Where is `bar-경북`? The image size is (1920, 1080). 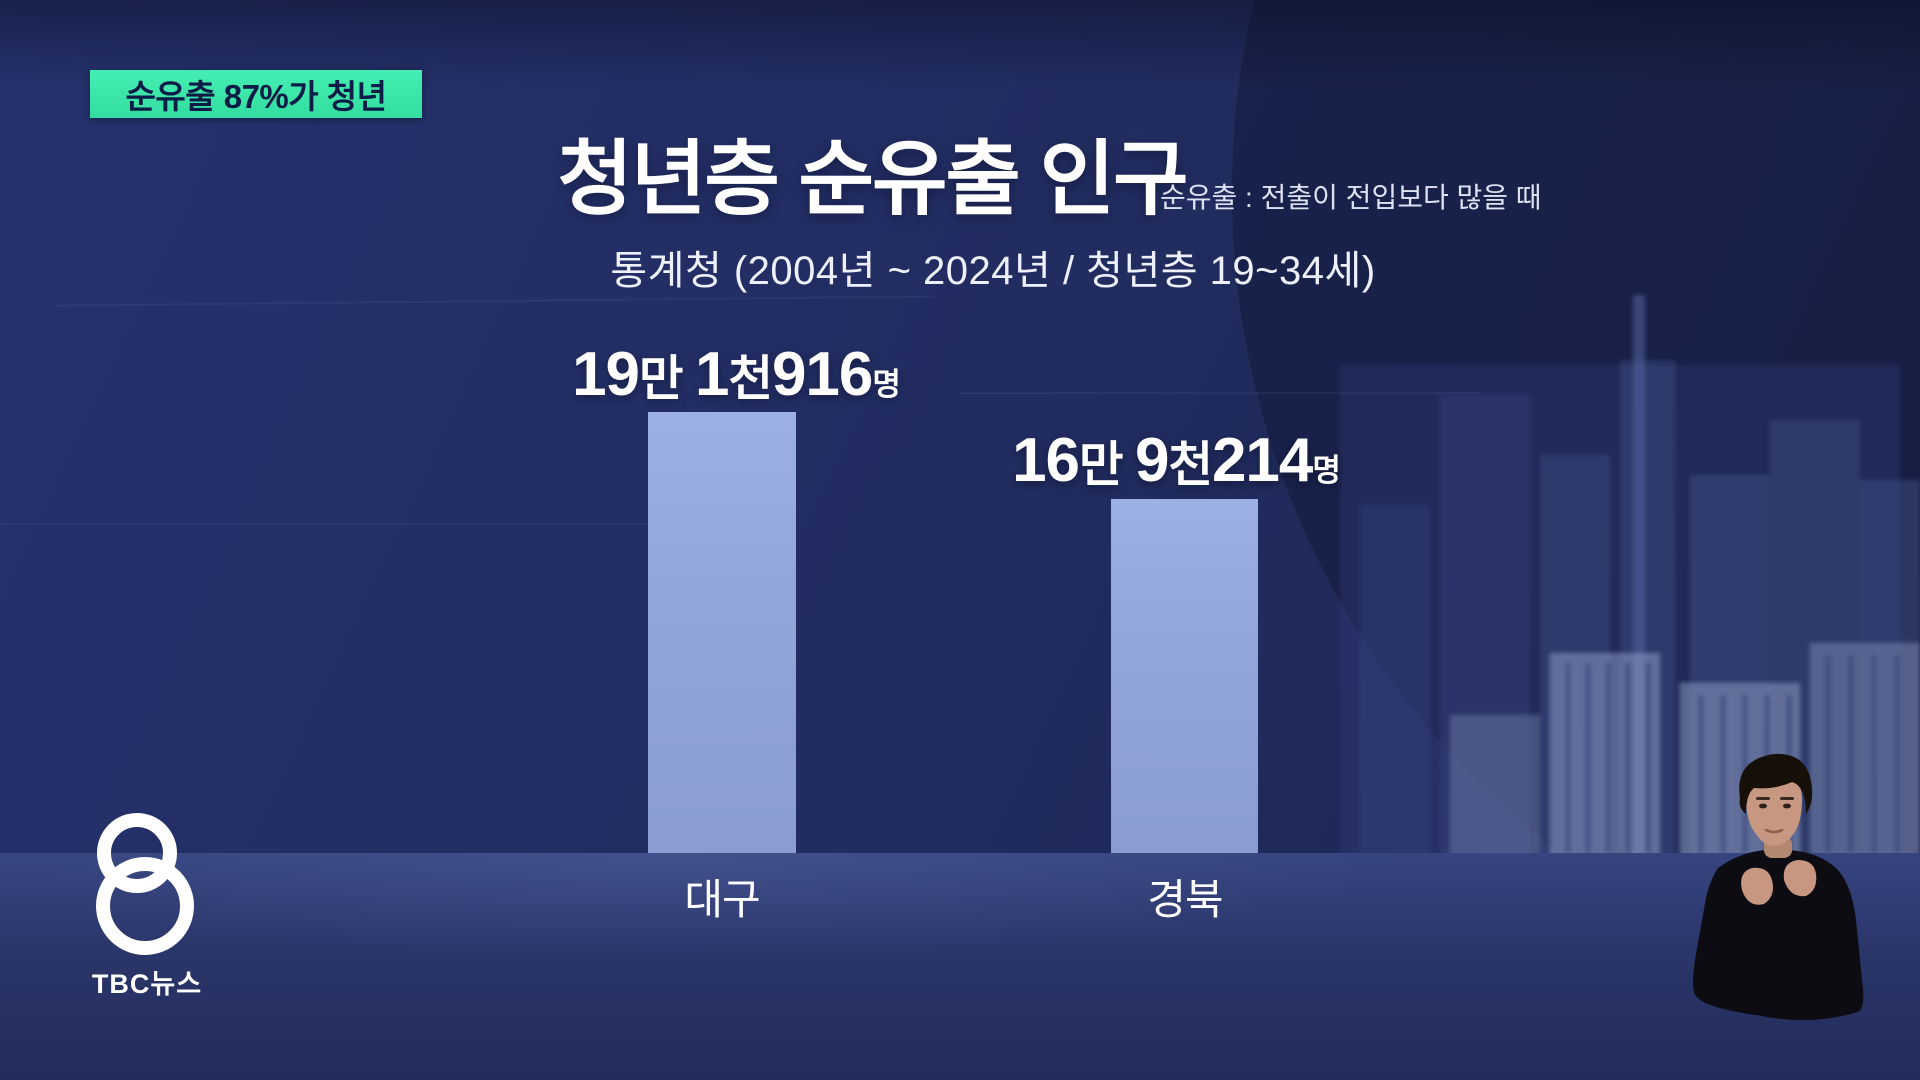 bar-경북 is located at coordinates (1184, 676).